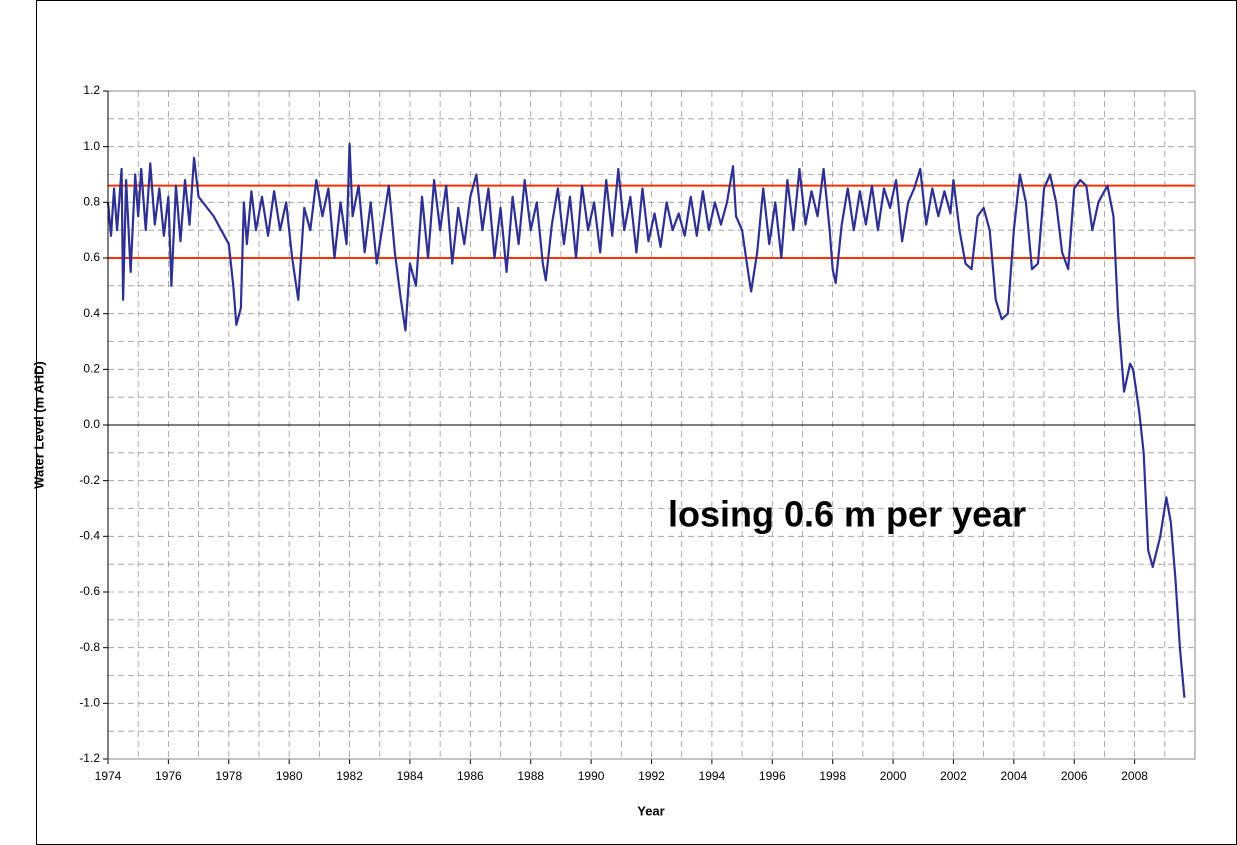  I want to click on y-tick-label: -0.2, so click(89, 480).